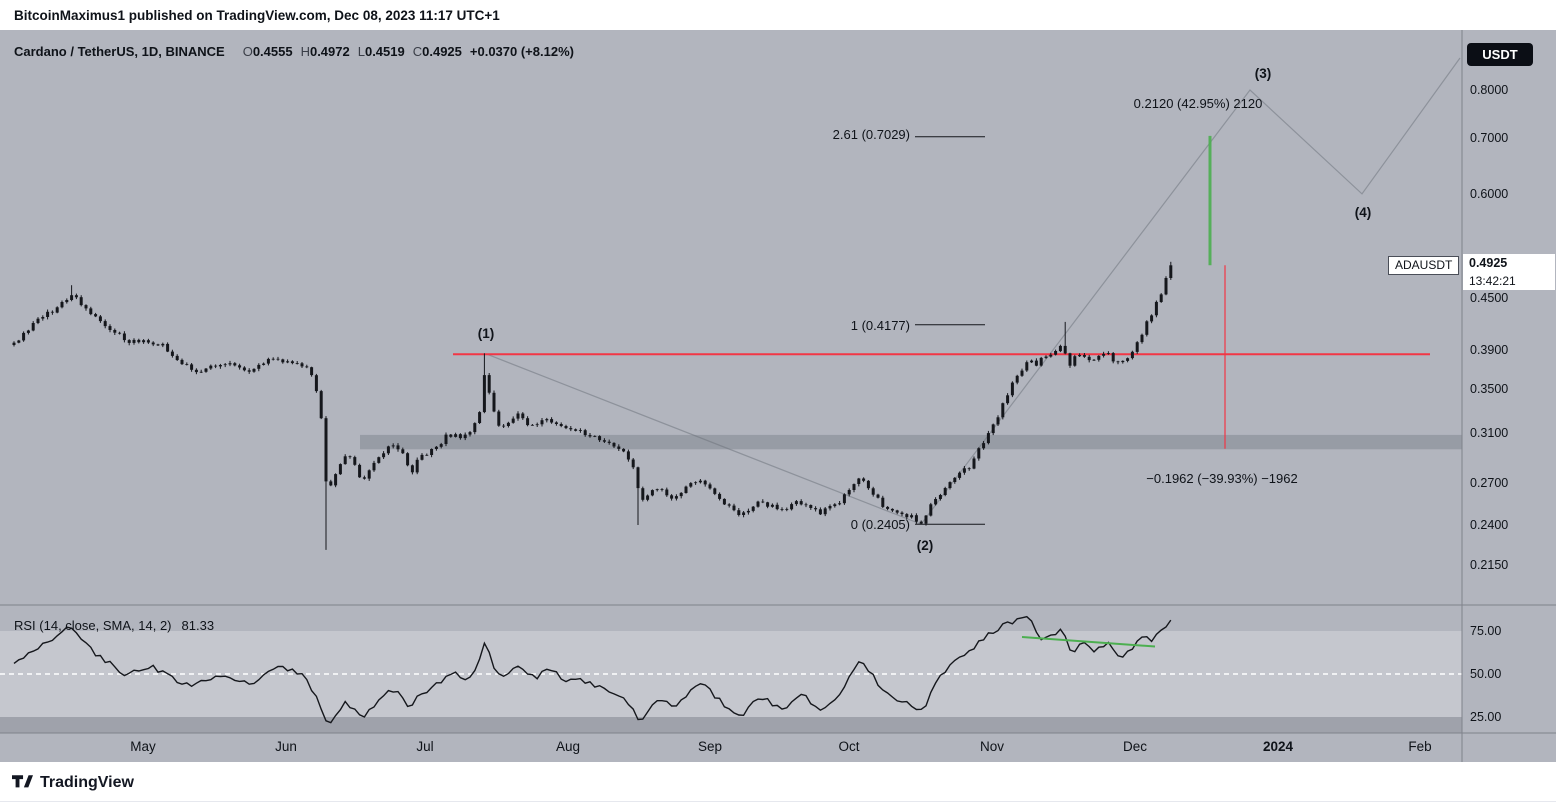  What do you see at coordinates (1135, 746) in the screenshot?
I see `time-tick-dec: Dec` at bounding box center [1135, 746].